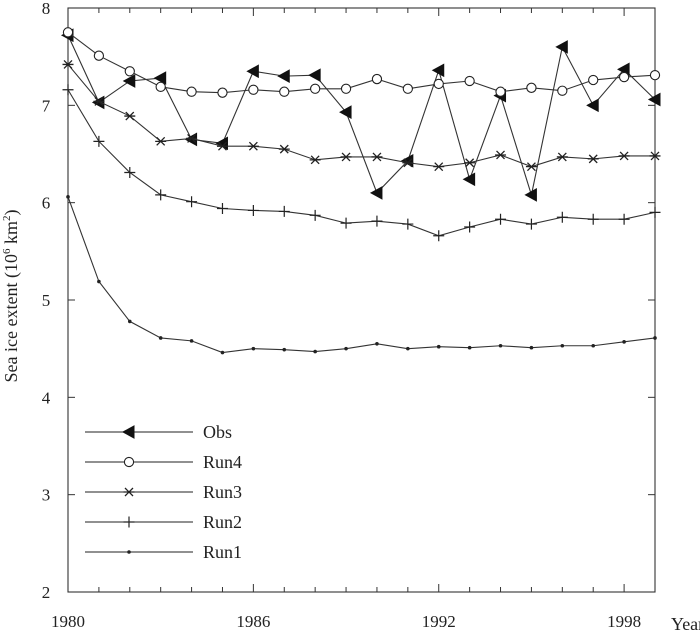 This screenshot has width=700, height=631. I want to click on point-run3-1991, so click(408, 163).